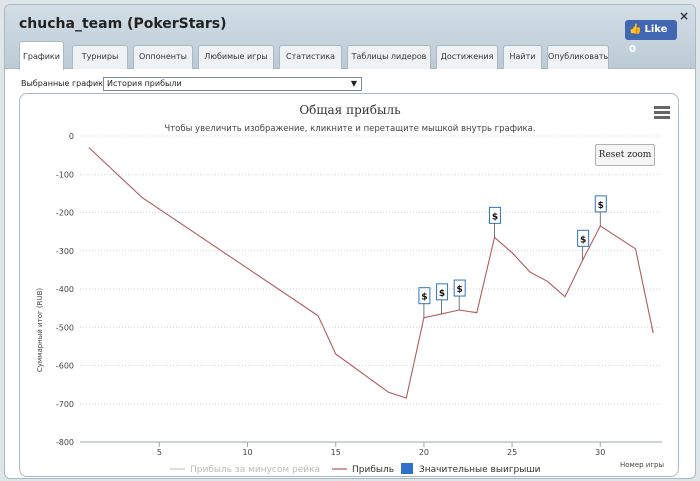 Image resolution: width=700 pixels, height=481 pixels. Describe the element at coordinates (65, 366) in the screenshot. I see `y-tick-label: -600` at that location.